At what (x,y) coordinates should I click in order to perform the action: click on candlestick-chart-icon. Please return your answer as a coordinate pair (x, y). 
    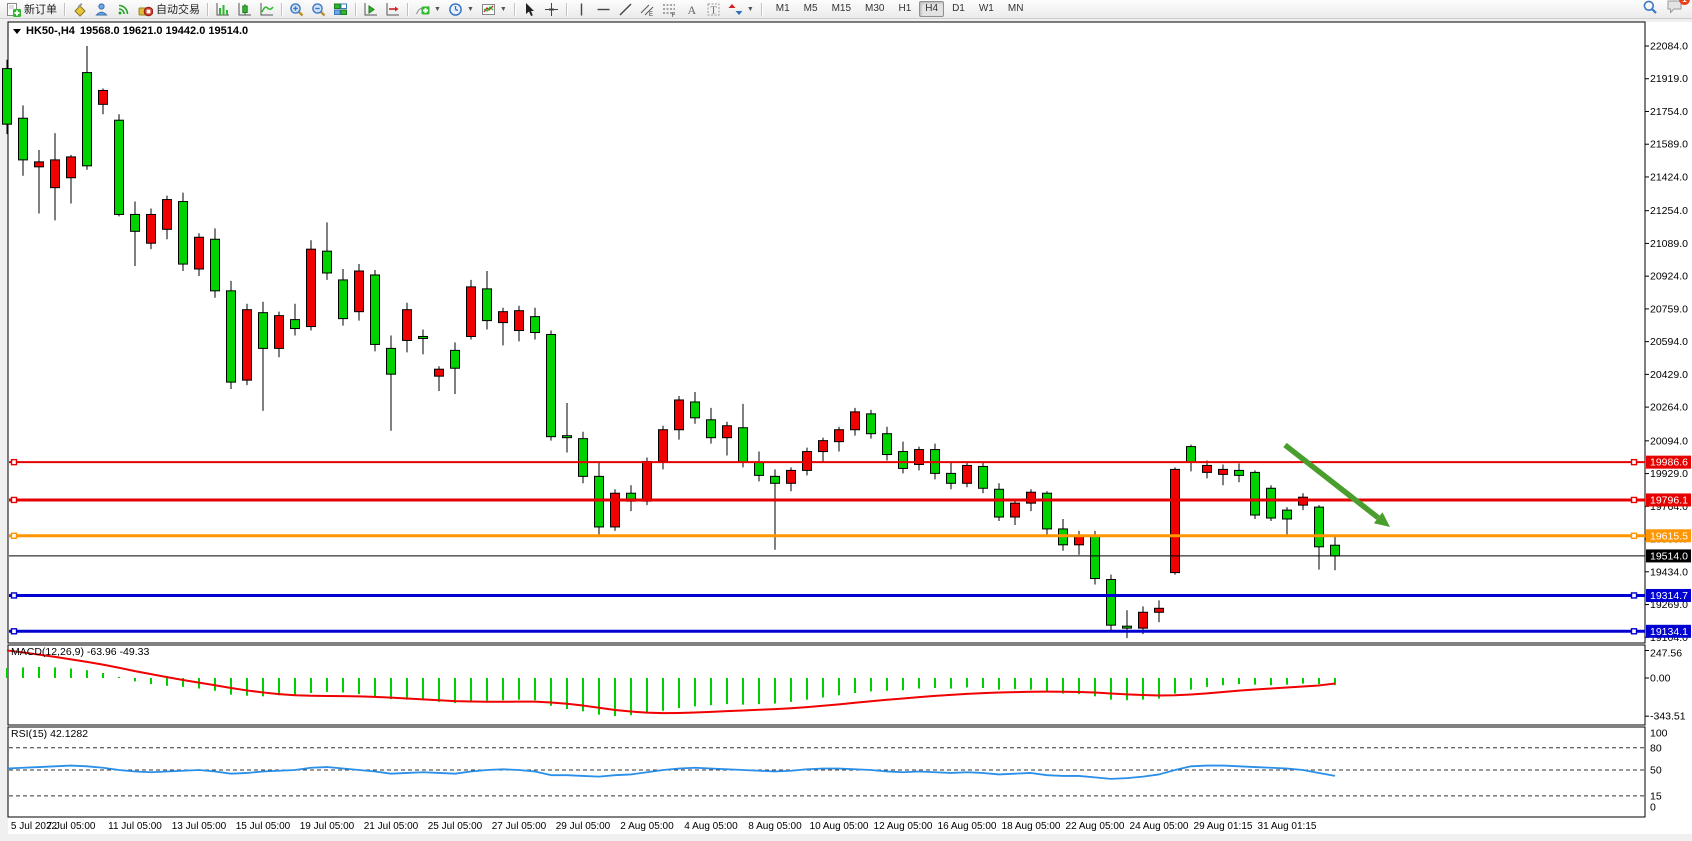
    Looking at the image, I should click on (244, 9).